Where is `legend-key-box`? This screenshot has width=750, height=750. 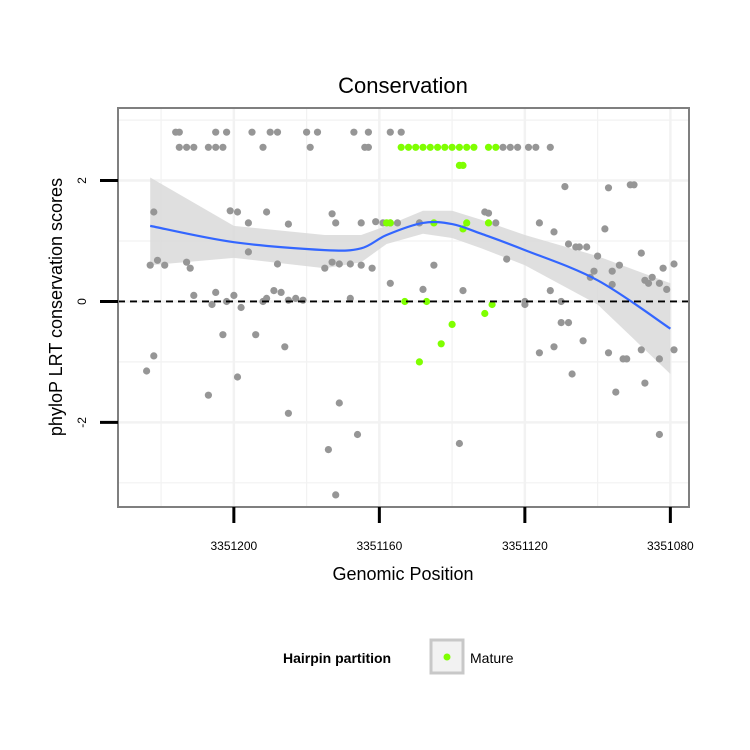
legend-key-box is located at coordinates (447, 656).